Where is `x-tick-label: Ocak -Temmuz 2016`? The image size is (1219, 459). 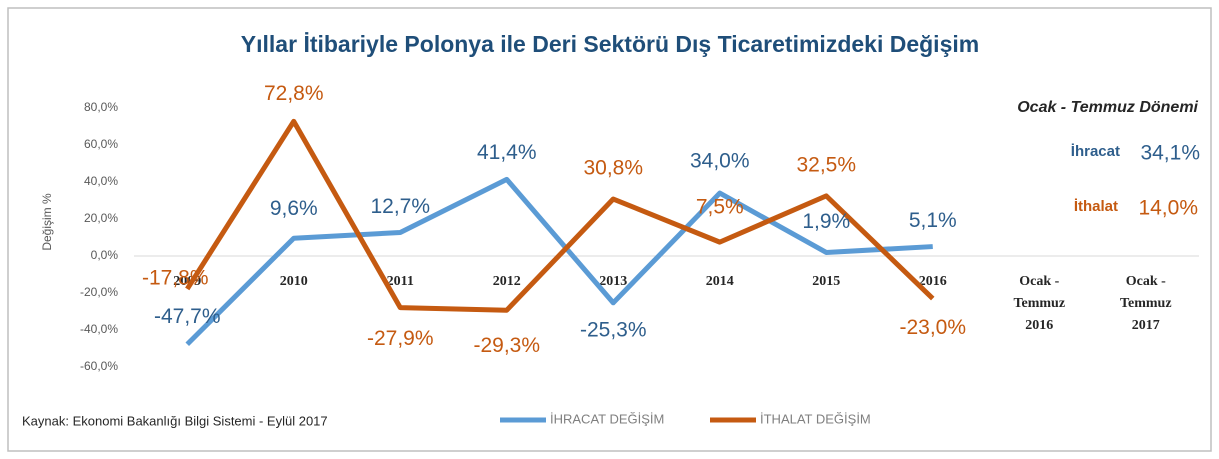 x-tick-label: Ocak -Temmuz 2016 is located at coordinates (1039, 303).